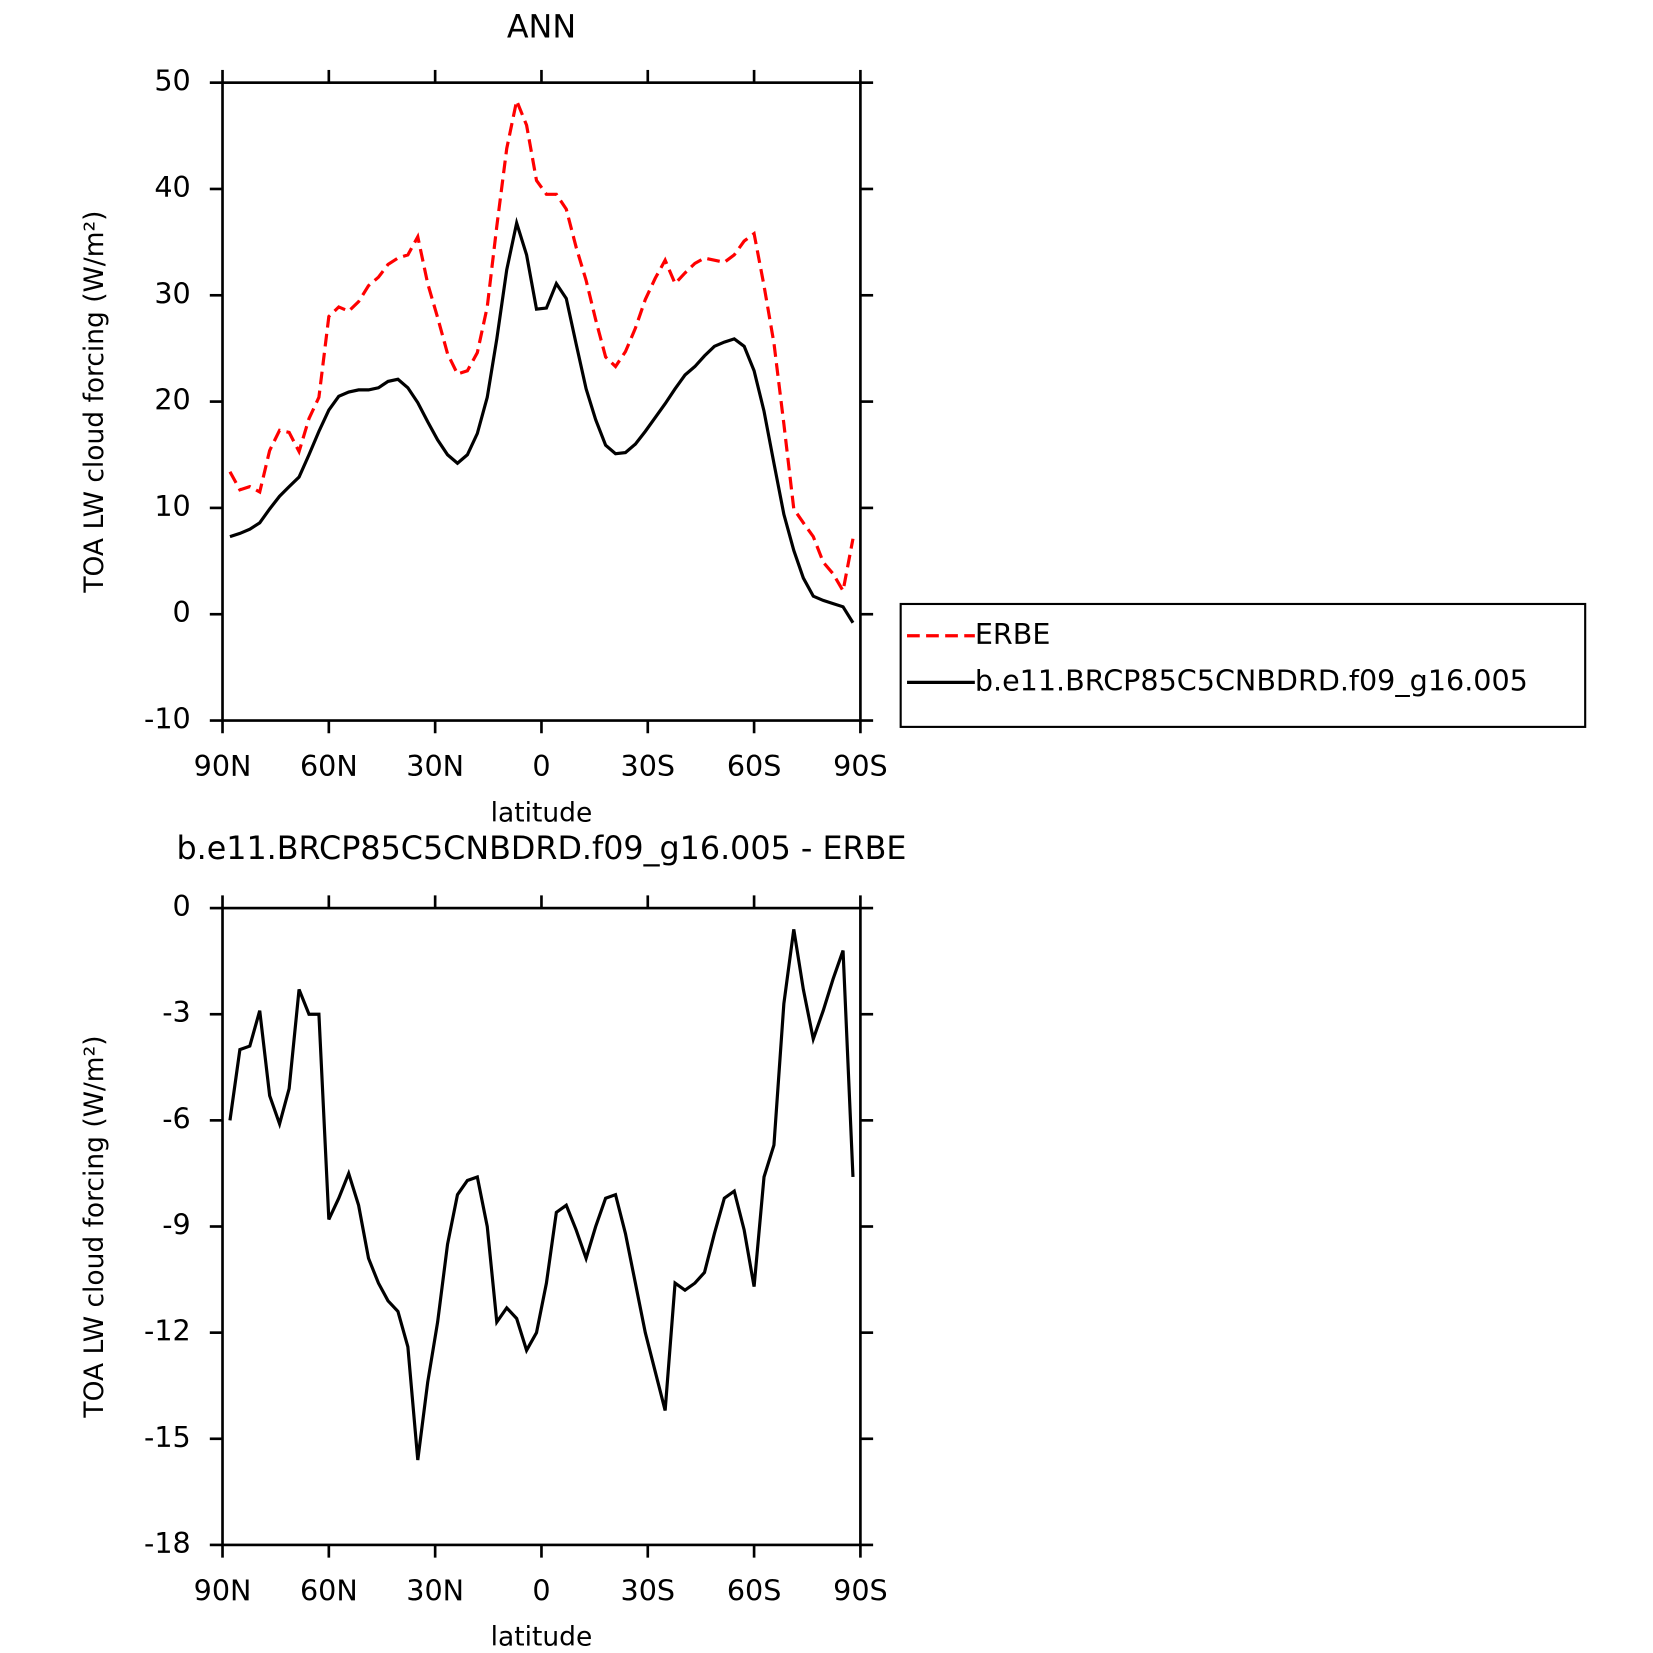 The image size is (1653, 1653). I want to click on y-tick-label: -3, so click(176, 1012).